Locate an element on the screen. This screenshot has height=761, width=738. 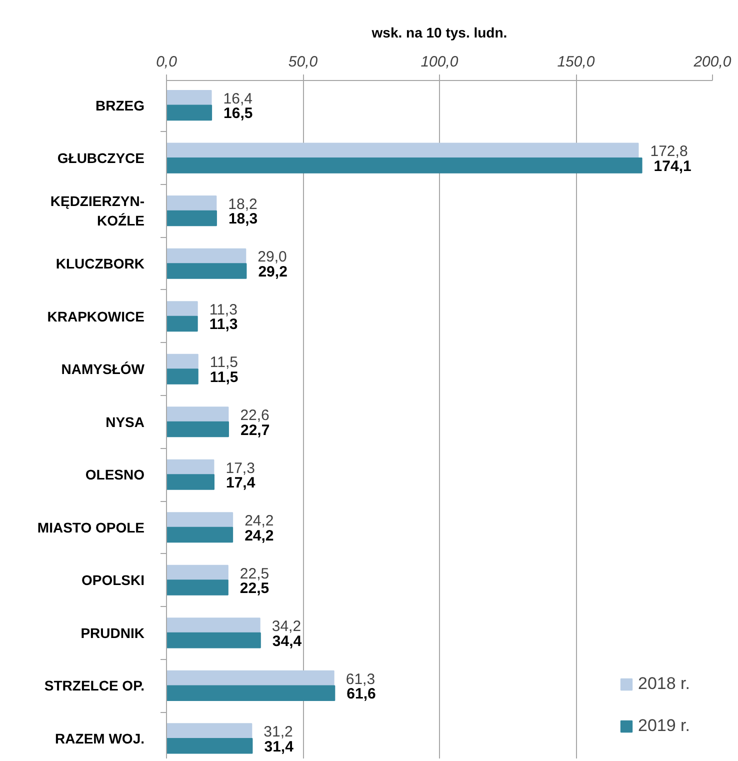
x-axis-title: wsk. na 10 tys. ludn. is located at coordinates (439, 32).